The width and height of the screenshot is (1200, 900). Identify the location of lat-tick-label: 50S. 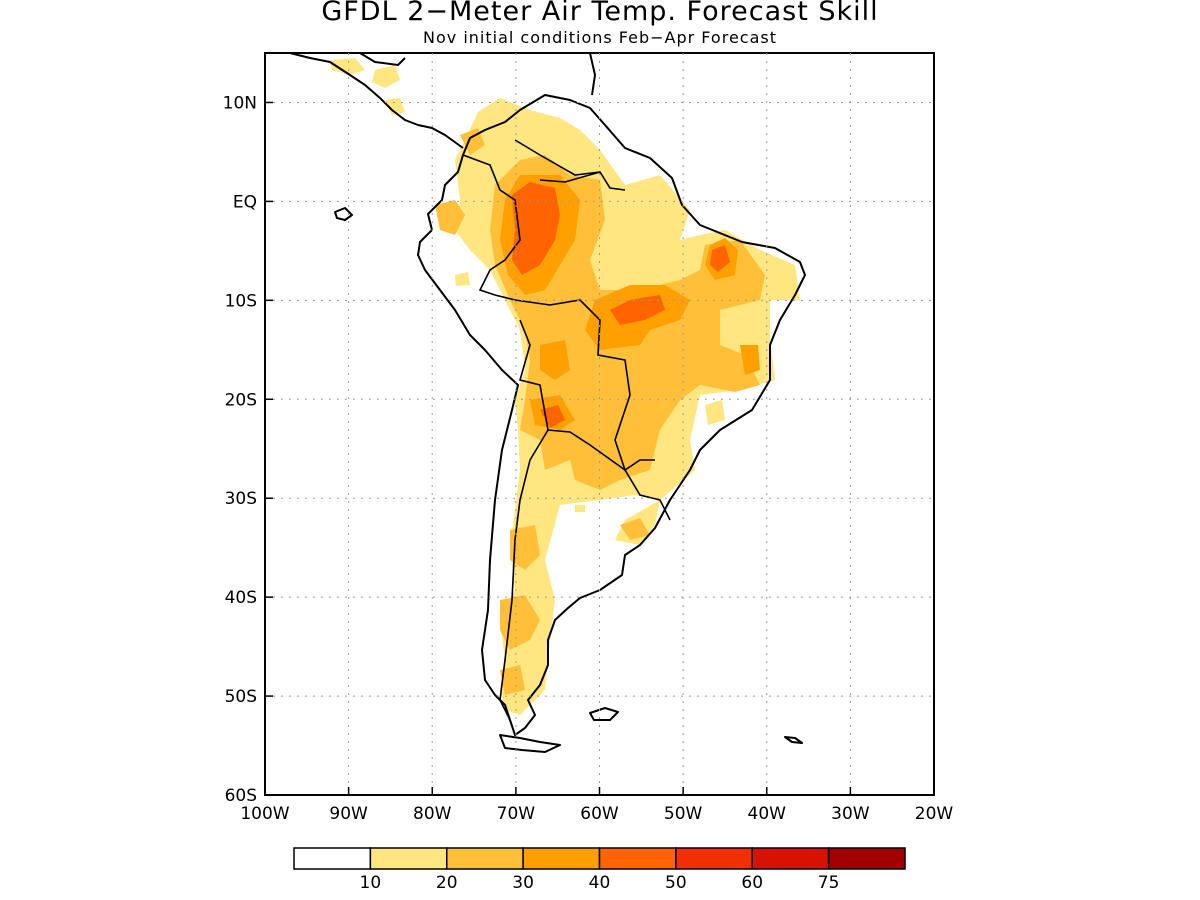
(241, 697).